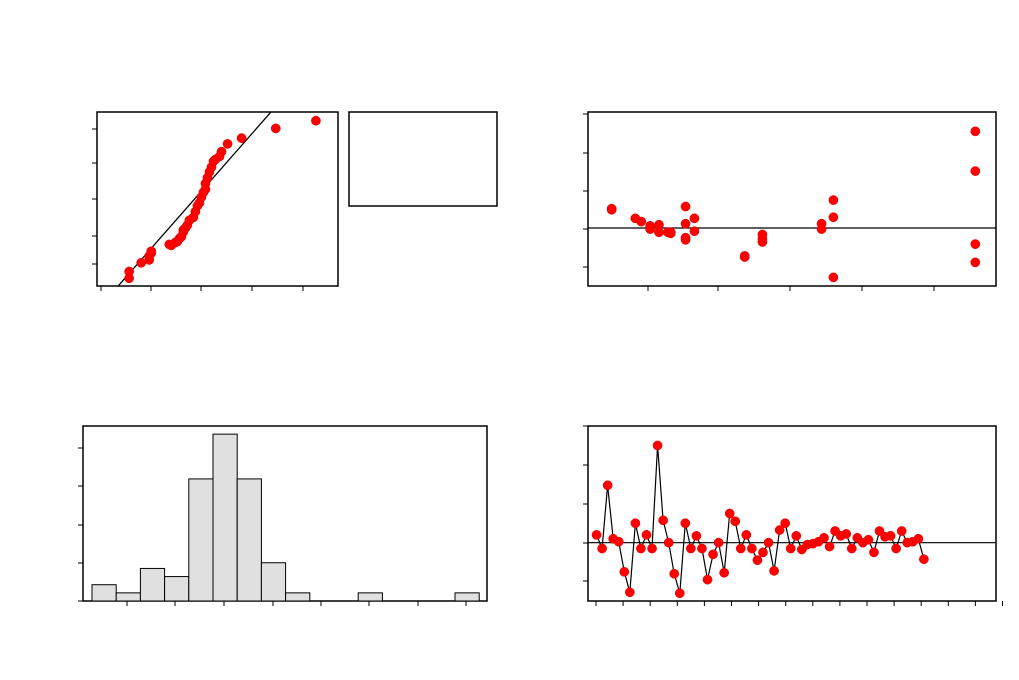  I want to click on residuals-versus-fits-plot, so click(790, 201).